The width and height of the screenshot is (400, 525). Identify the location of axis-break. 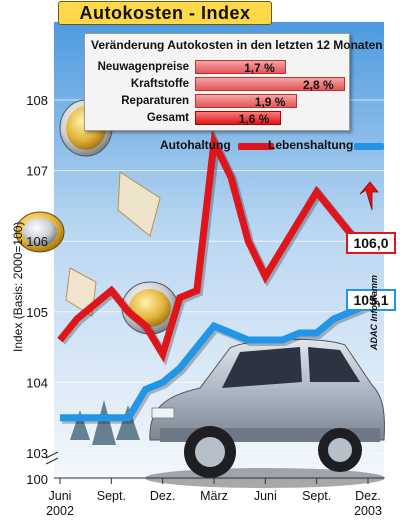
(214, 465).